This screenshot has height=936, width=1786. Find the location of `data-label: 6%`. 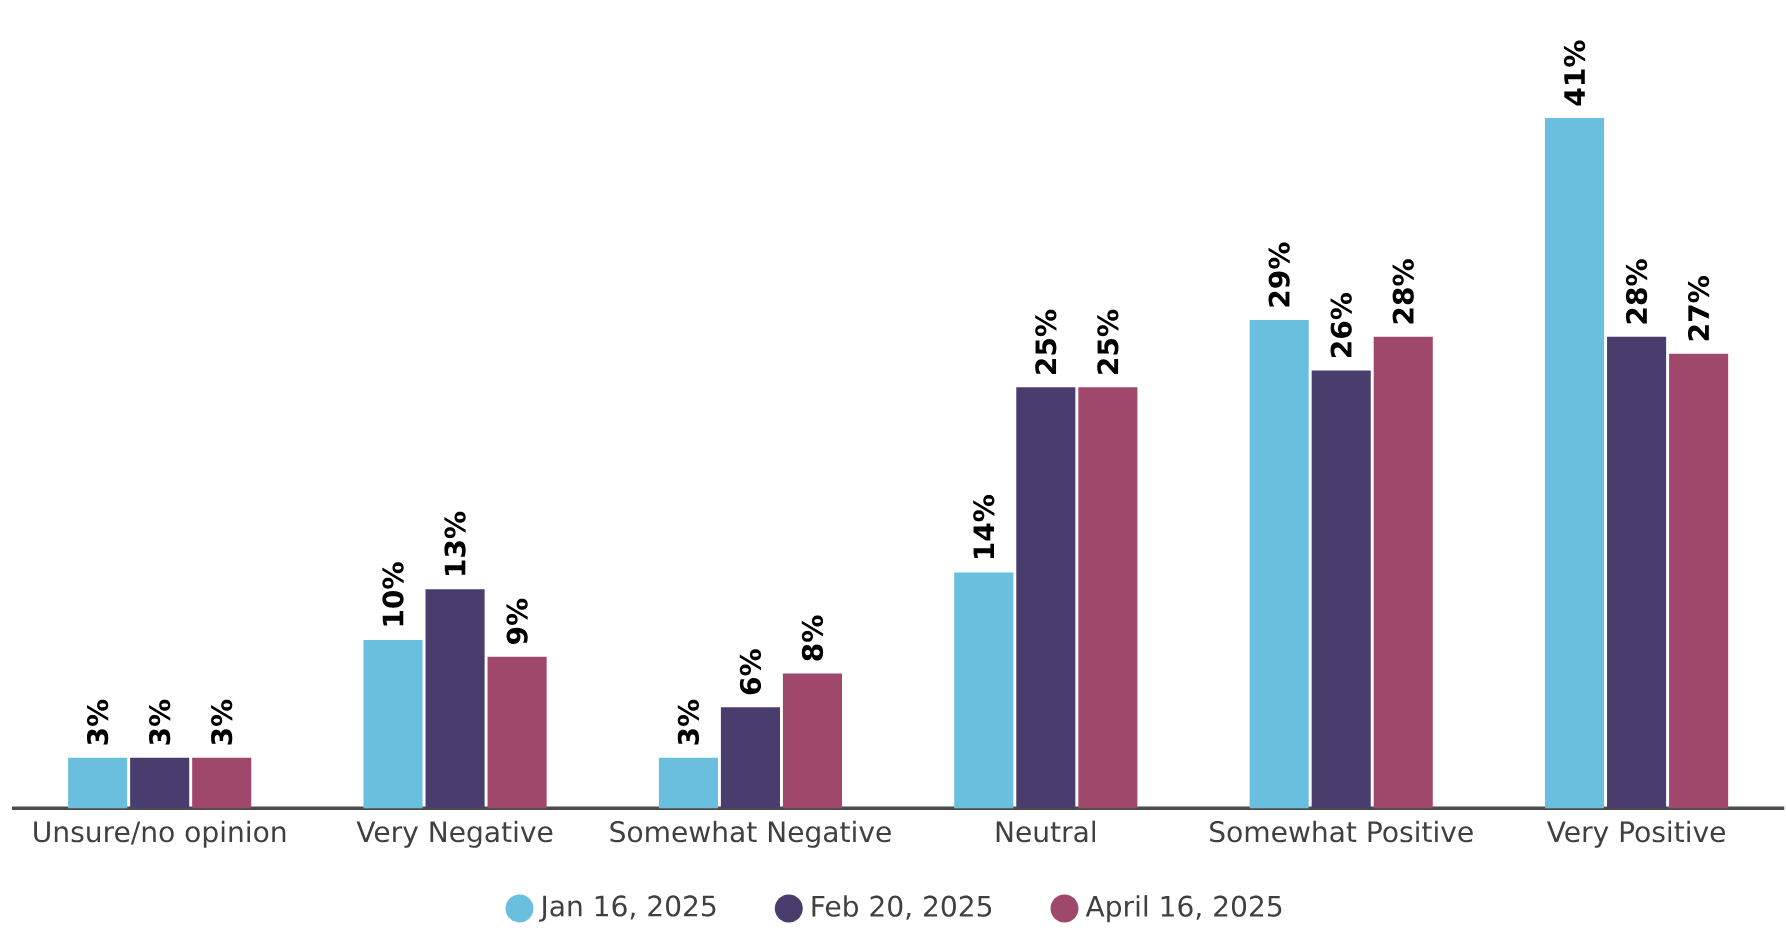

data-label: 6% is located at coordinates (750, 672).